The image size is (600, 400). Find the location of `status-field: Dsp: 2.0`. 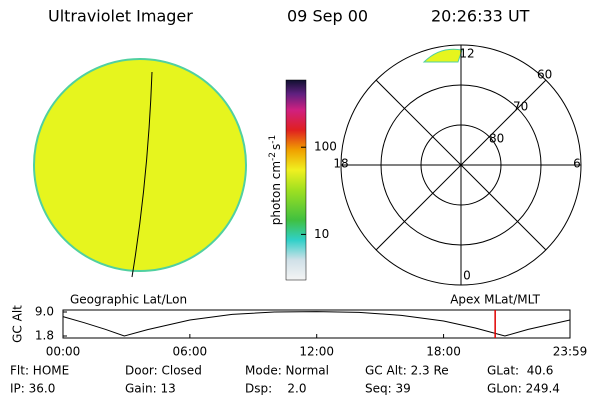

status-field: Dsp: 2.0 is located at coordinates (276, 389).